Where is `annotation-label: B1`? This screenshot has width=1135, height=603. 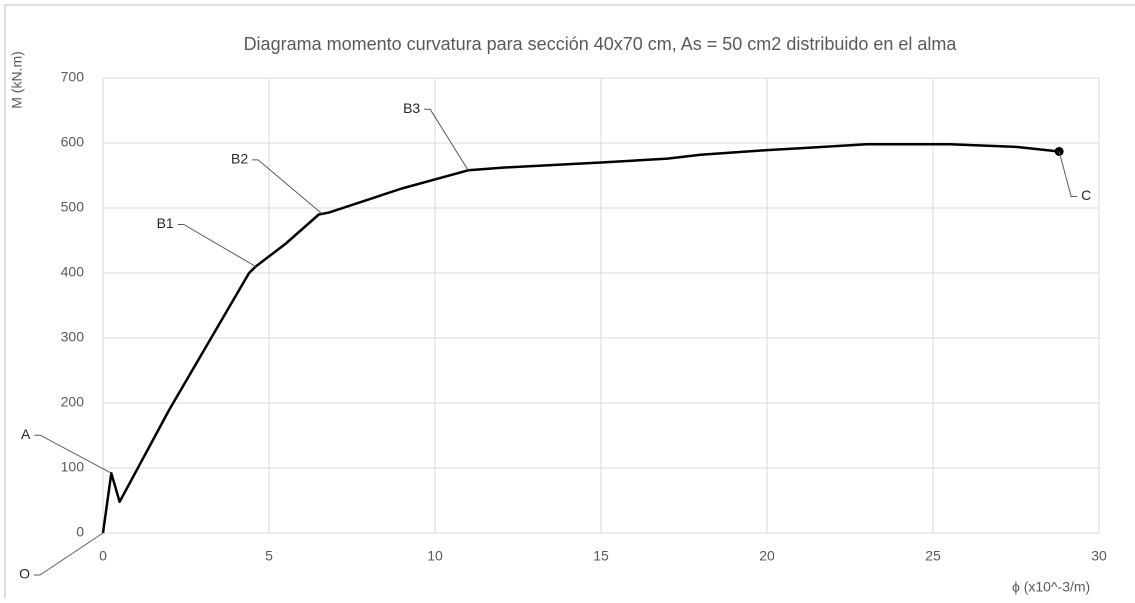 annotation-label: B1 is located at coordinates (165, 223).